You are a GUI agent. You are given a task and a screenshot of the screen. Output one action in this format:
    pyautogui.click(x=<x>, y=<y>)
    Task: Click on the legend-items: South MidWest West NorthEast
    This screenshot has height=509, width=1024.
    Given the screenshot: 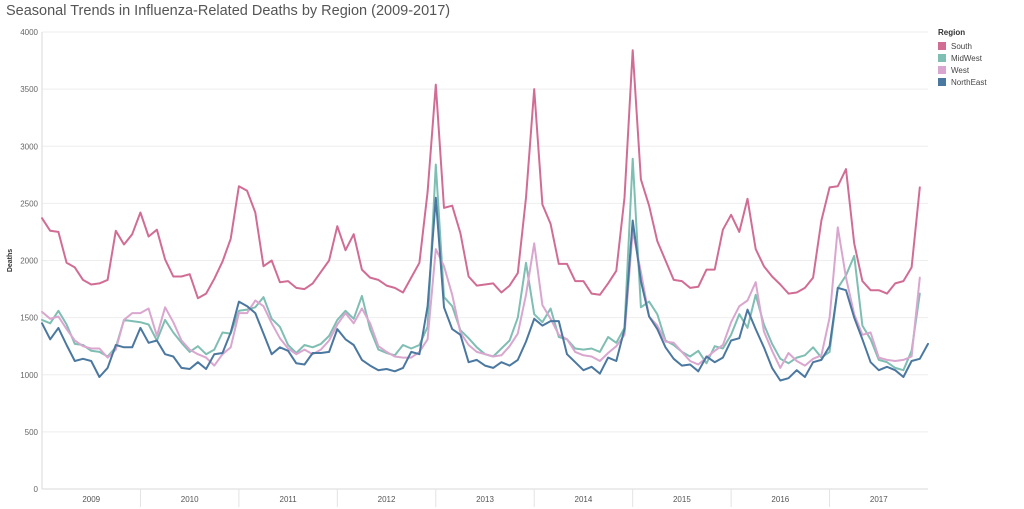 What is the action you would take?
    pyautogui.click(x=962, y=64)
    